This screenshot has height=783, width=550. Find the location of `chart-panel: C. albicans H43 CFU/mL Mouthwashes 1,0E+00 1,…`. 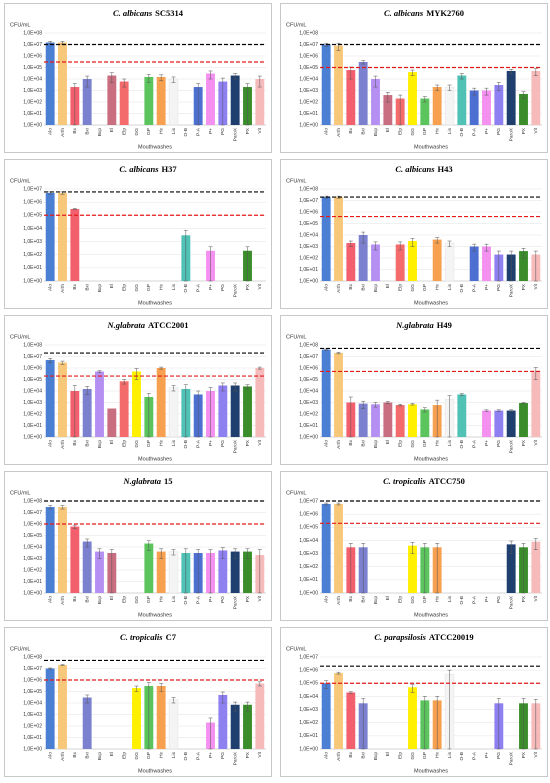

chart-panel: C. albicans H43 CFU/mL Mouthwashes 1,0E+00 1,… is located at coordinates (414, 234).